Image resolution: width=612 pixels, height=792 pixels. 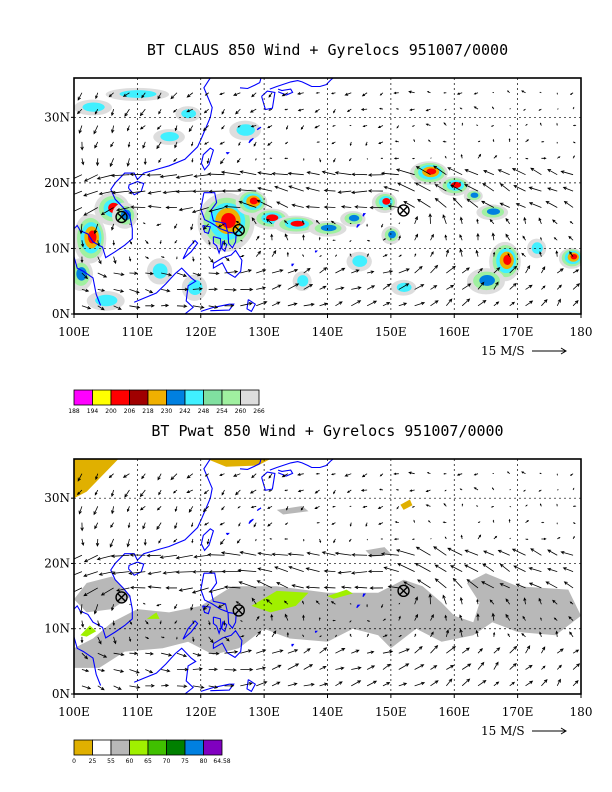 What do you see at coordinates (130, 411) in the screenshot?
I see `colorbar-label: 206` at bounding box center [130, 411].